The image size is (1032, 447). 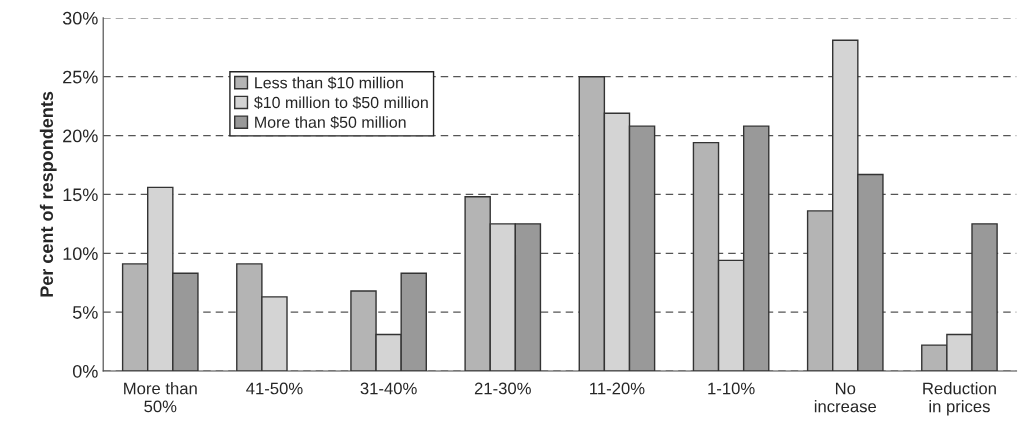 I want to click on y-tick-label: 10%, so click(x=80, y=254).